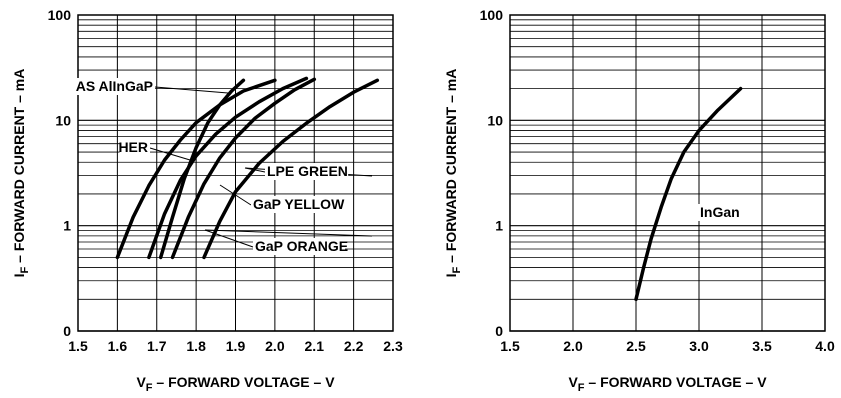 The image size is (841, 398). Describe the element at coordinates (236, 346) in the screenshot. I see `x-tick-label: 1.9` at that location.